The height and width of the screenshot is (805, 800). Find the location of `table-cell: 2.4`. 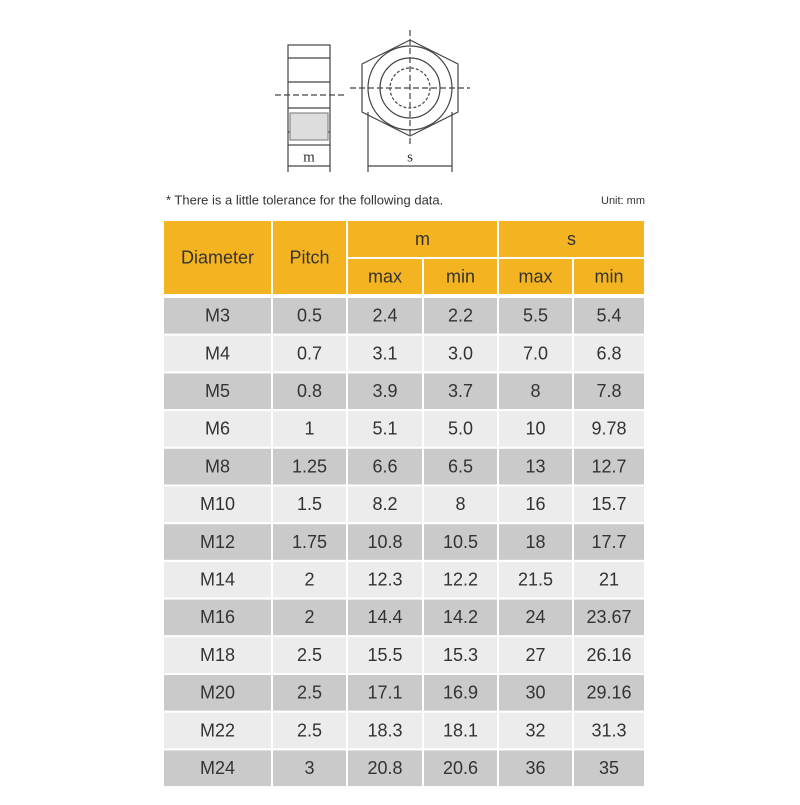

table-cell: 2.4 is located at coordinates (384, 316).